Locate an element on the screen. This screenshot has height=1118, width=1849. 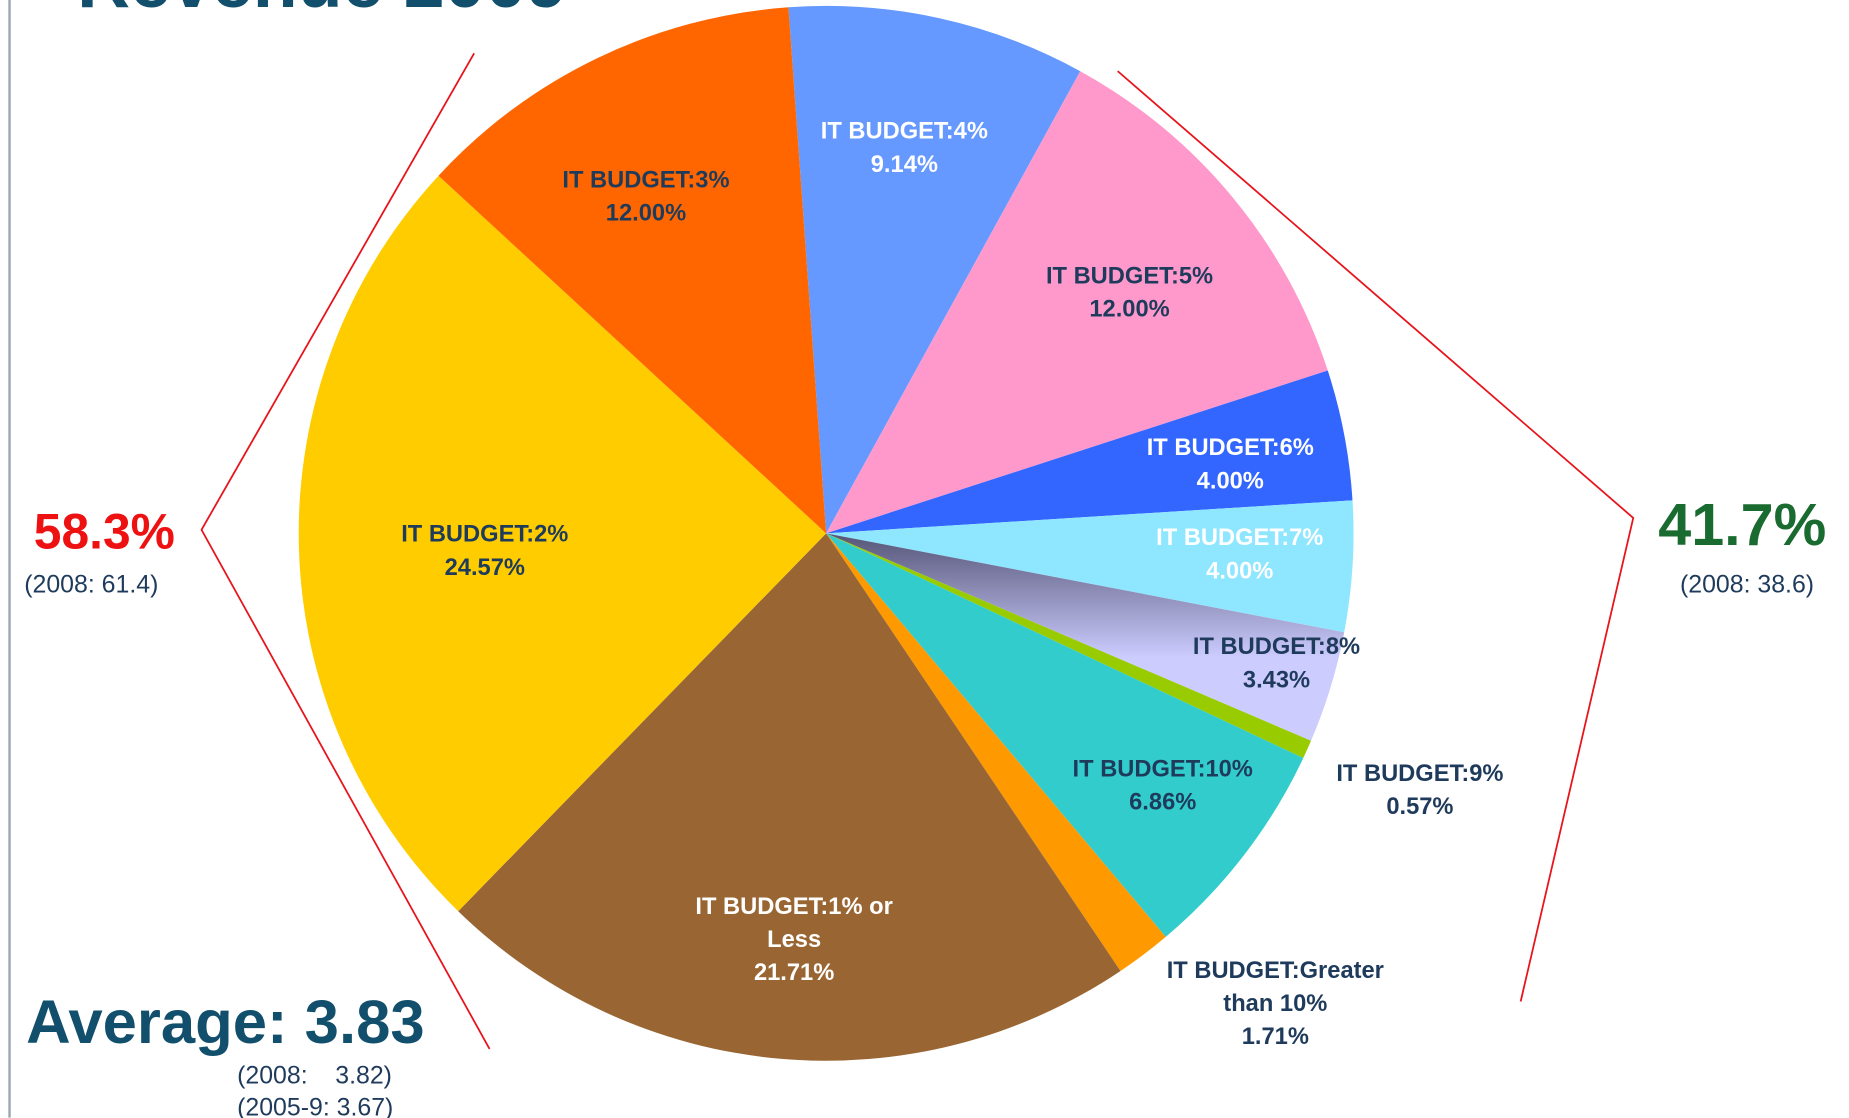
slice-label: IT BUDGET:1% or Less is located at coordinates (793, 923).